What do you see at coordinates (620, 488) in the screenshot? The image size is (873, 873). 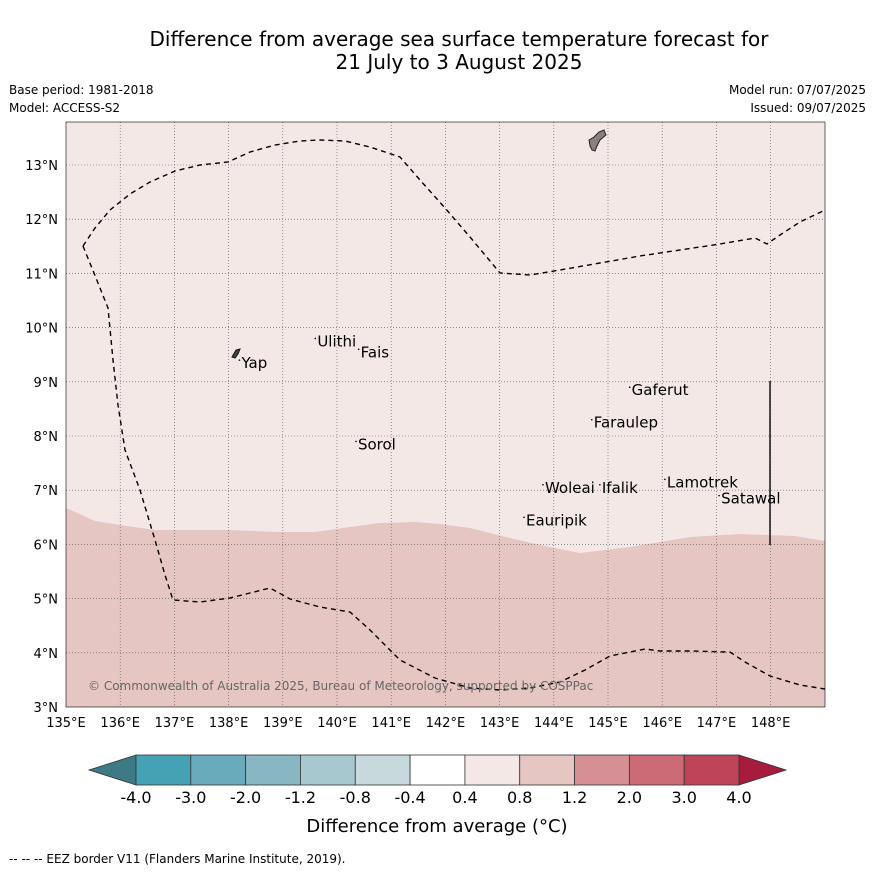 I see `place-label-ifalik: Ifalik` at bounding box center [620, 488].